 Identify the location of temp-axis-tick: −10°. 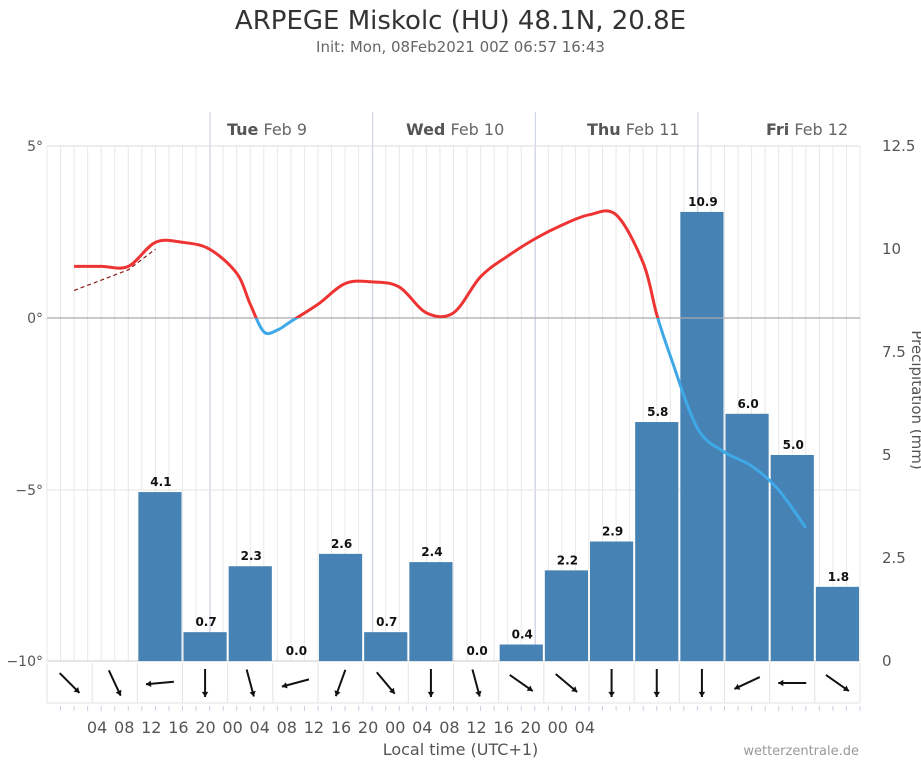
(24, 662).